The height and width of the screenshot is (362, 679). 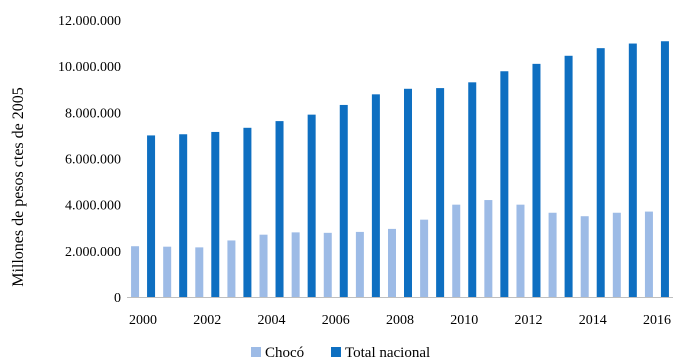 I want to click on x-tick-label: 2008, so click(x=400, y=320).